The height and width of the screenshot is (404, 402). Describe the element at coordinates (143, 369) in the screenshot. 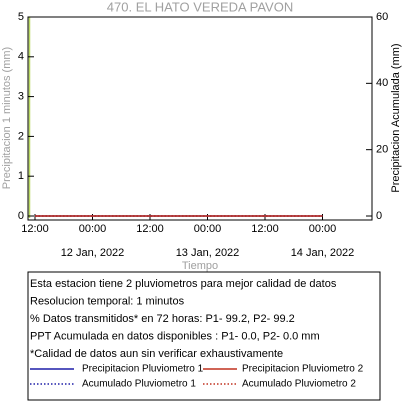

I see `legend-label: Precipitacion Pluviometro 1` at that location.